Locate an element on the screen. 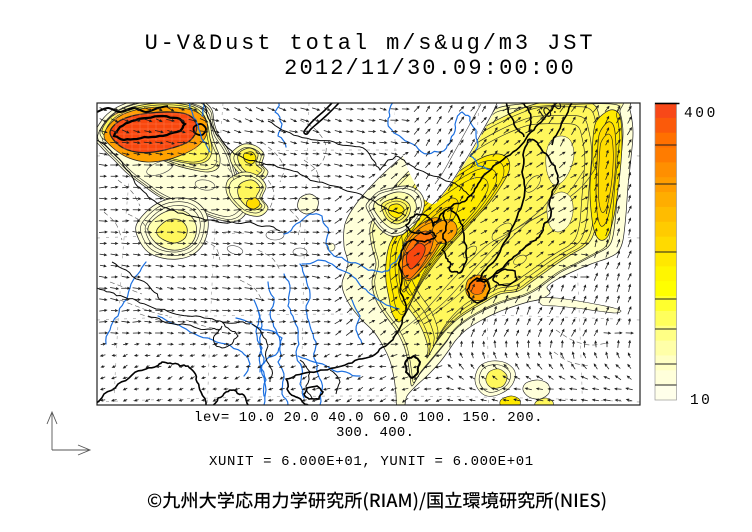  svg-text: 300. 400. is located at coordinates (375, 433).